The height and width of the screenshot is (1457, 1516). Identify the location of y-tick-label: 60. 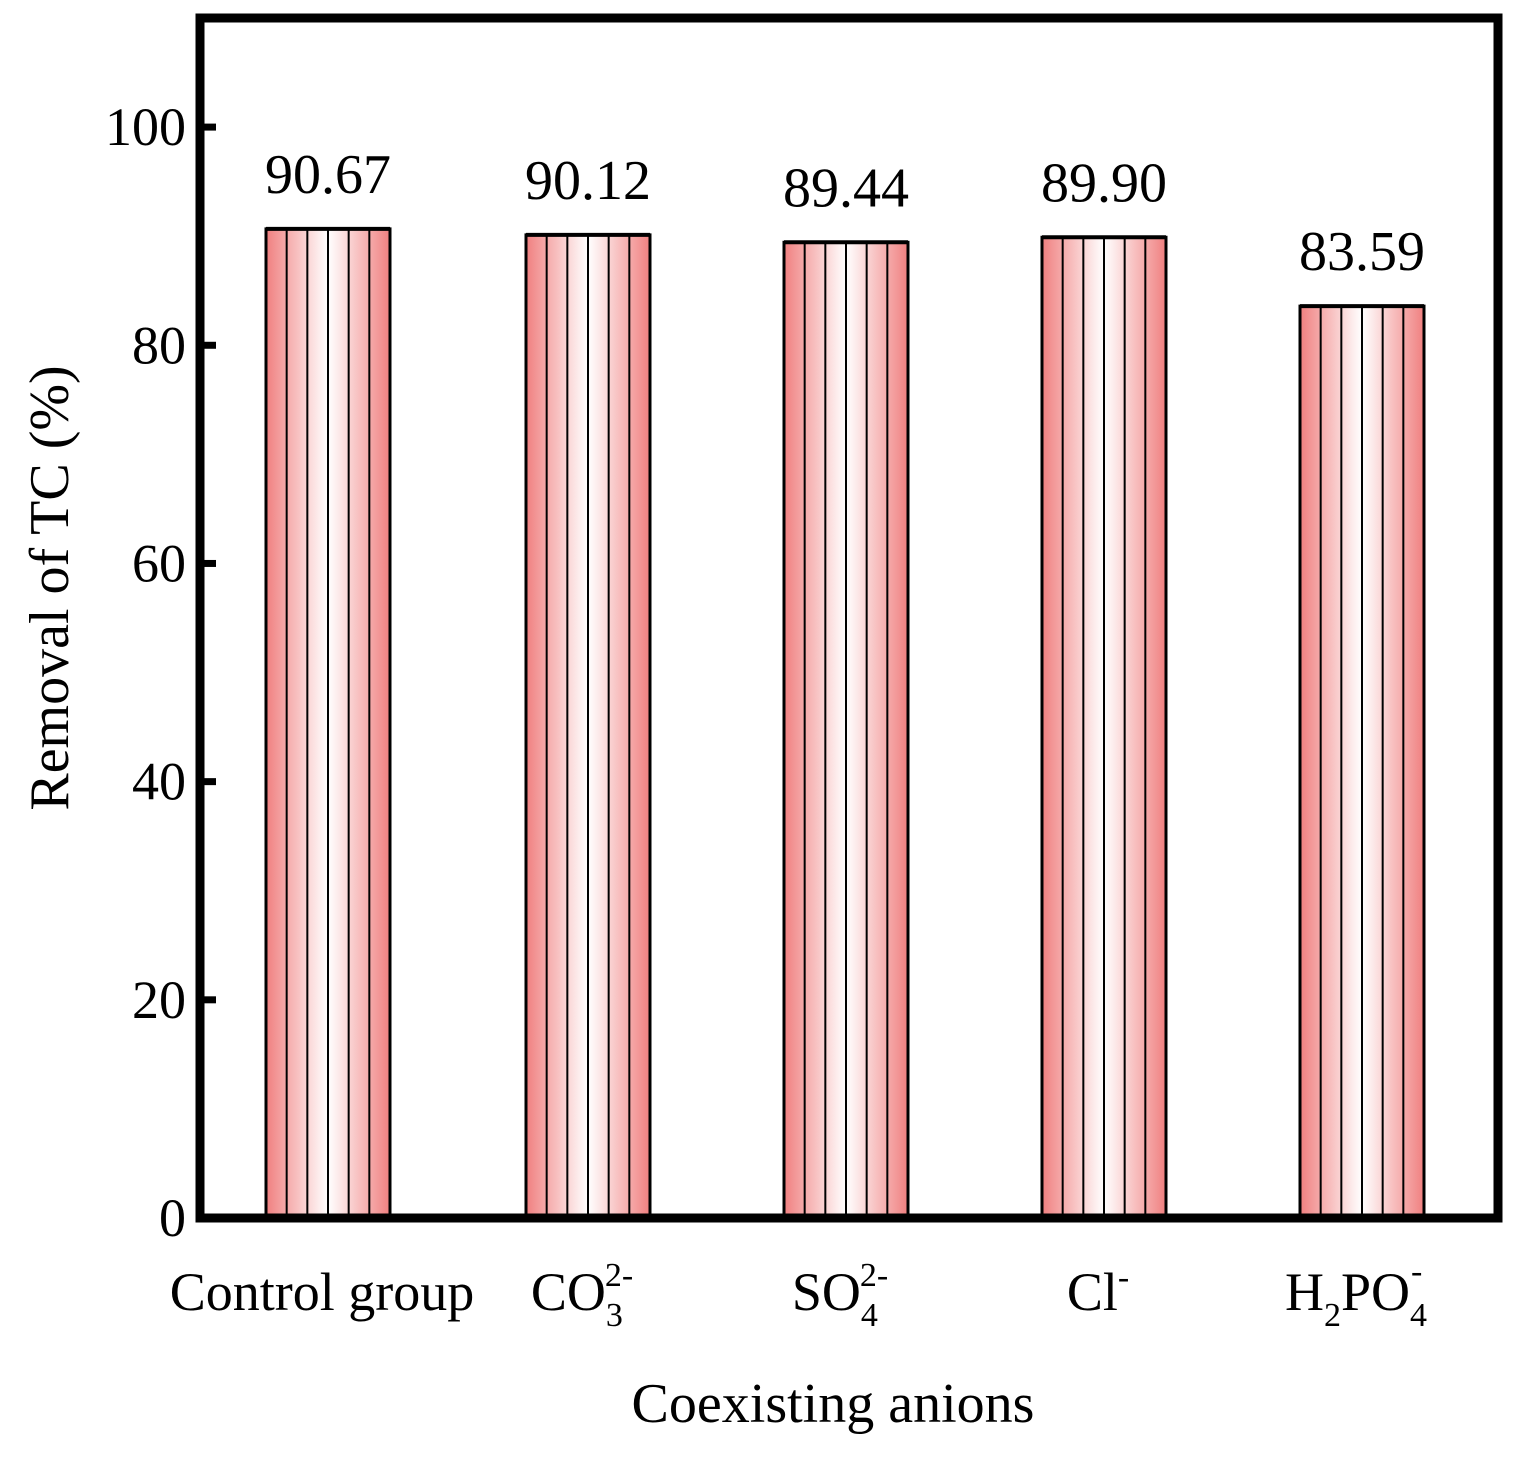
(159, 563).